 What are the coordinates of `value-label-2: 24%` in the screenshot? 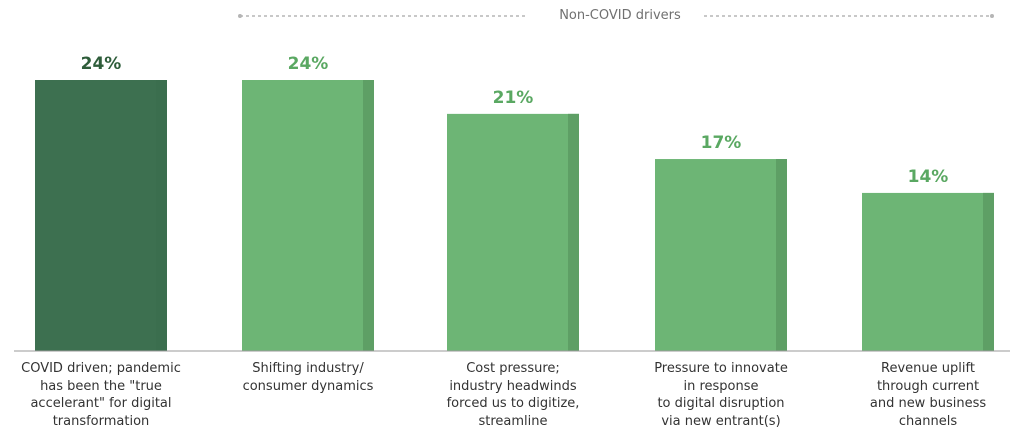 It's located at (308, 64).